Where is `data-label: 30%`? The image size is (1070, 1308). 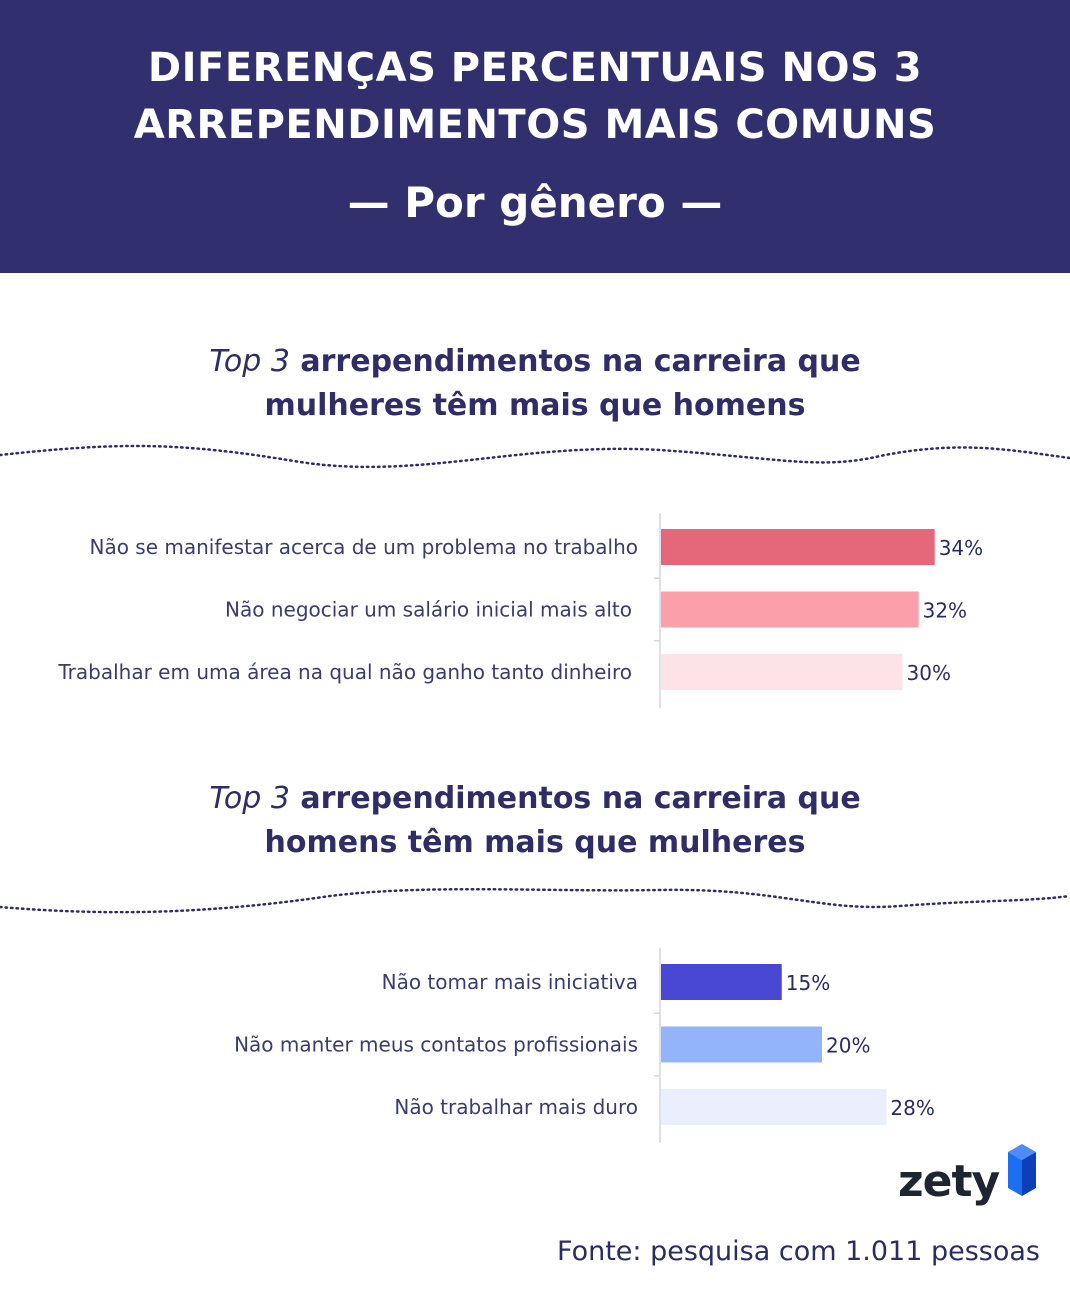 data-label: 30% is located at coordinates (929, 673).